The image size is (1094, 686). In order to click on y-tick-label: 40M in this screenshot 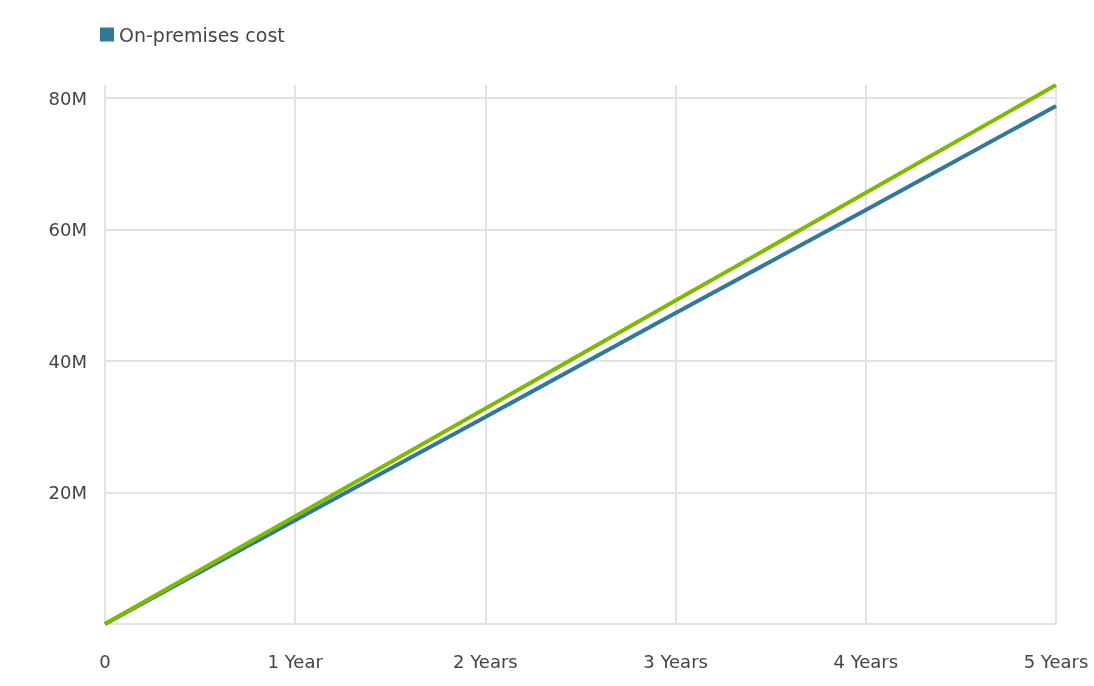, I will do `click(67, 361)`.